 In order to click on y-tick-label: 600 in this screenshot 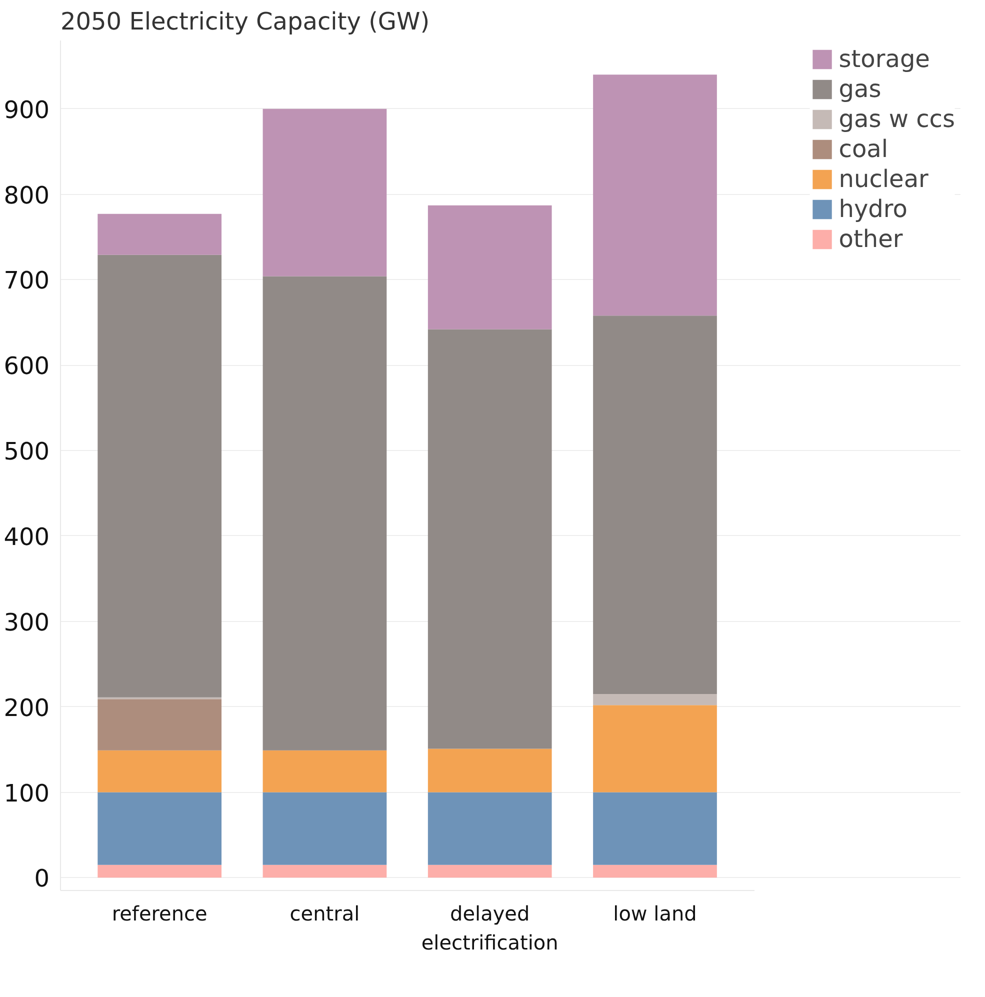, I will do `click(27, 366)`.